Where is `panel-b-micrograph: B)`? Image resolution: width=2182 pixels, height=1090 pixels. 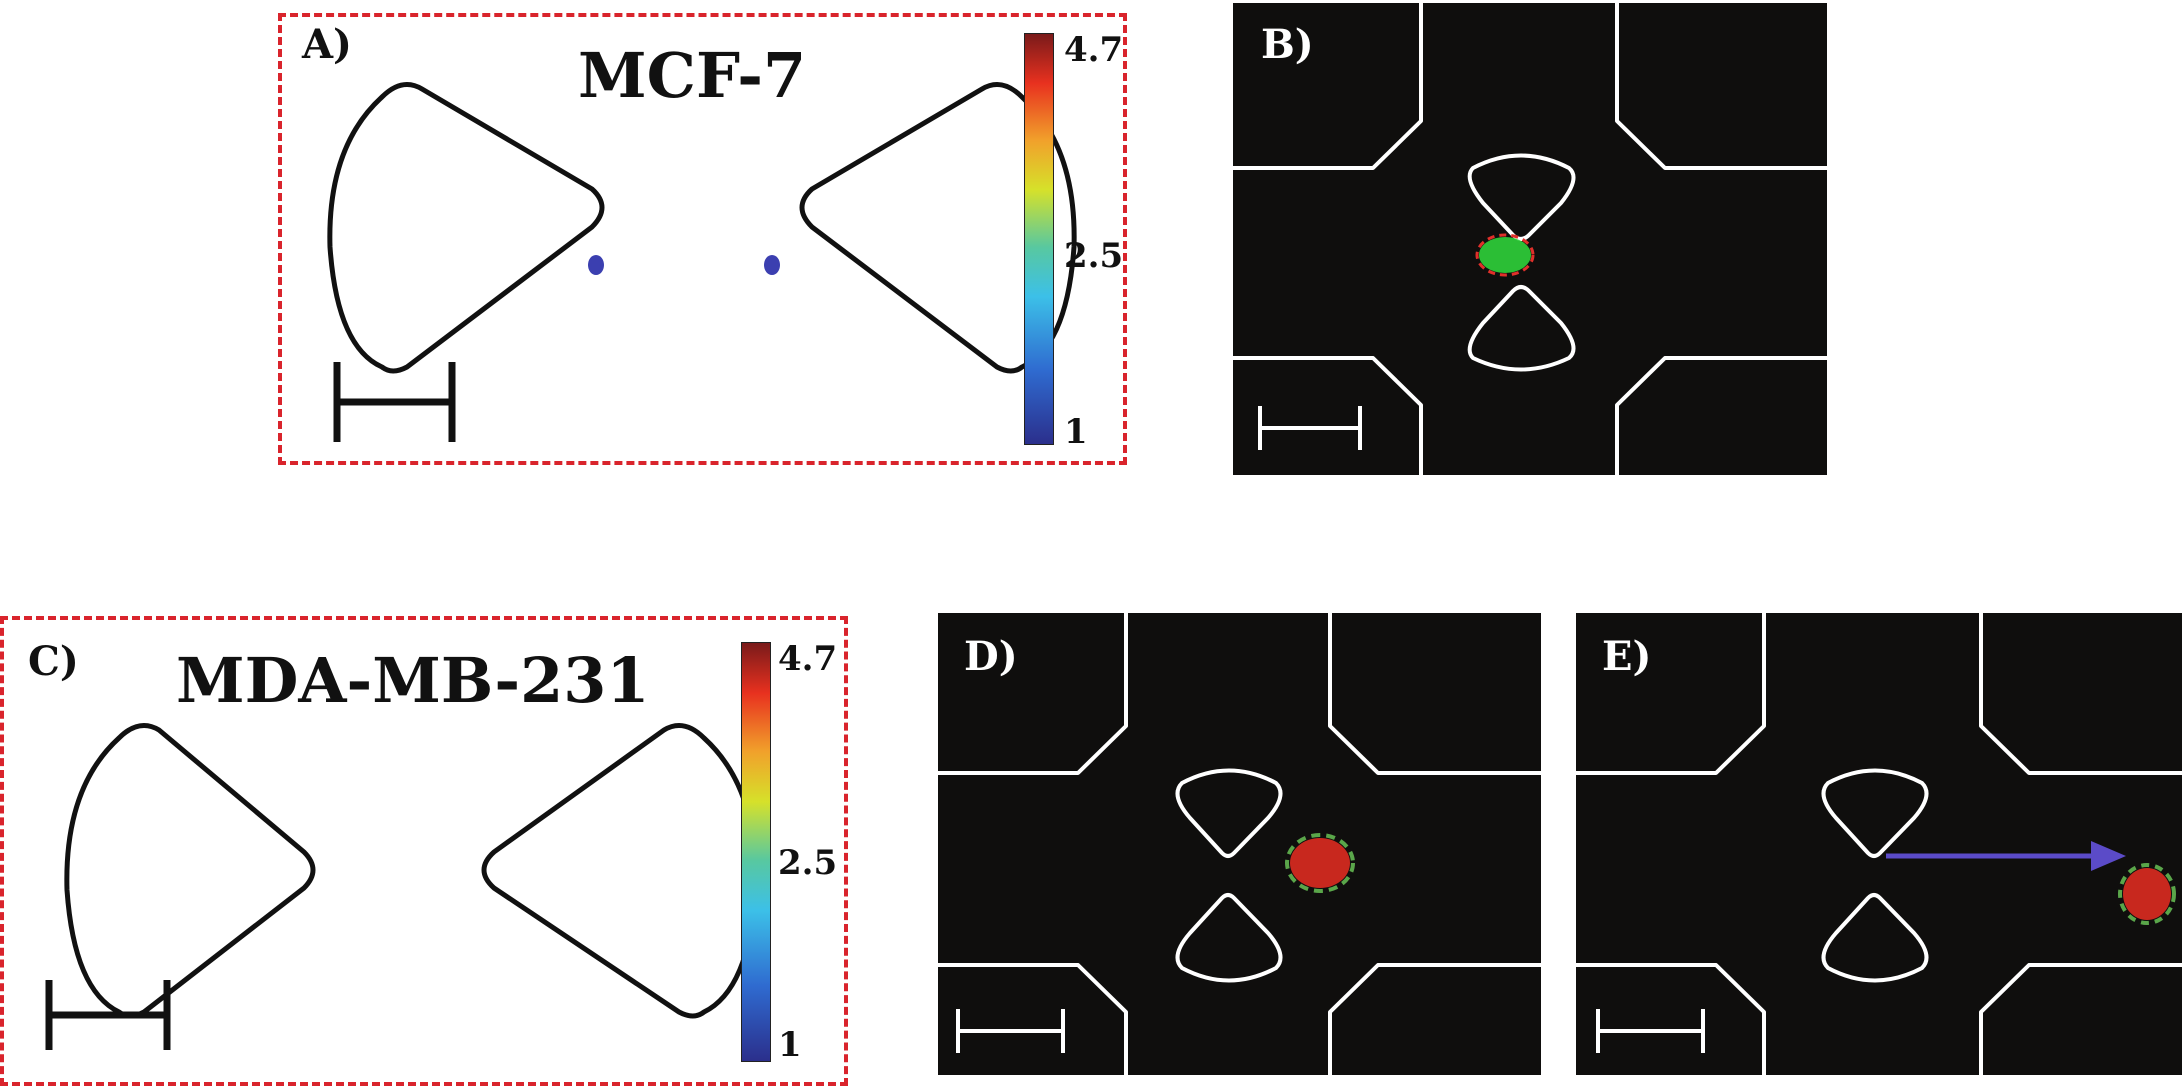 panel-b-micrograph: B) is located at coordinates (1530, 239).